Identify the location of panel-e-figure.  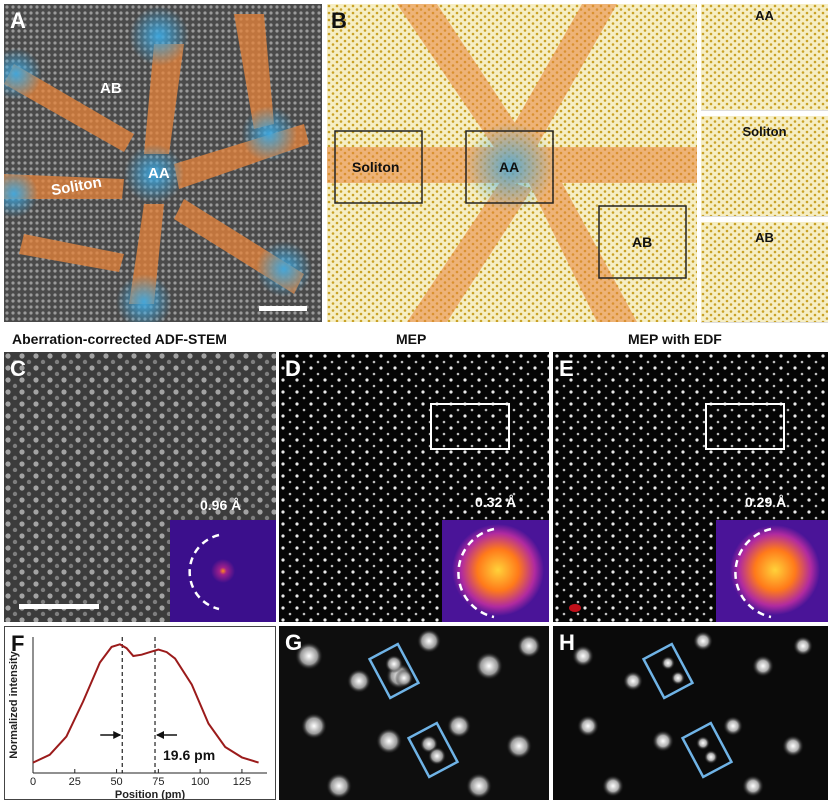
(690, 487).